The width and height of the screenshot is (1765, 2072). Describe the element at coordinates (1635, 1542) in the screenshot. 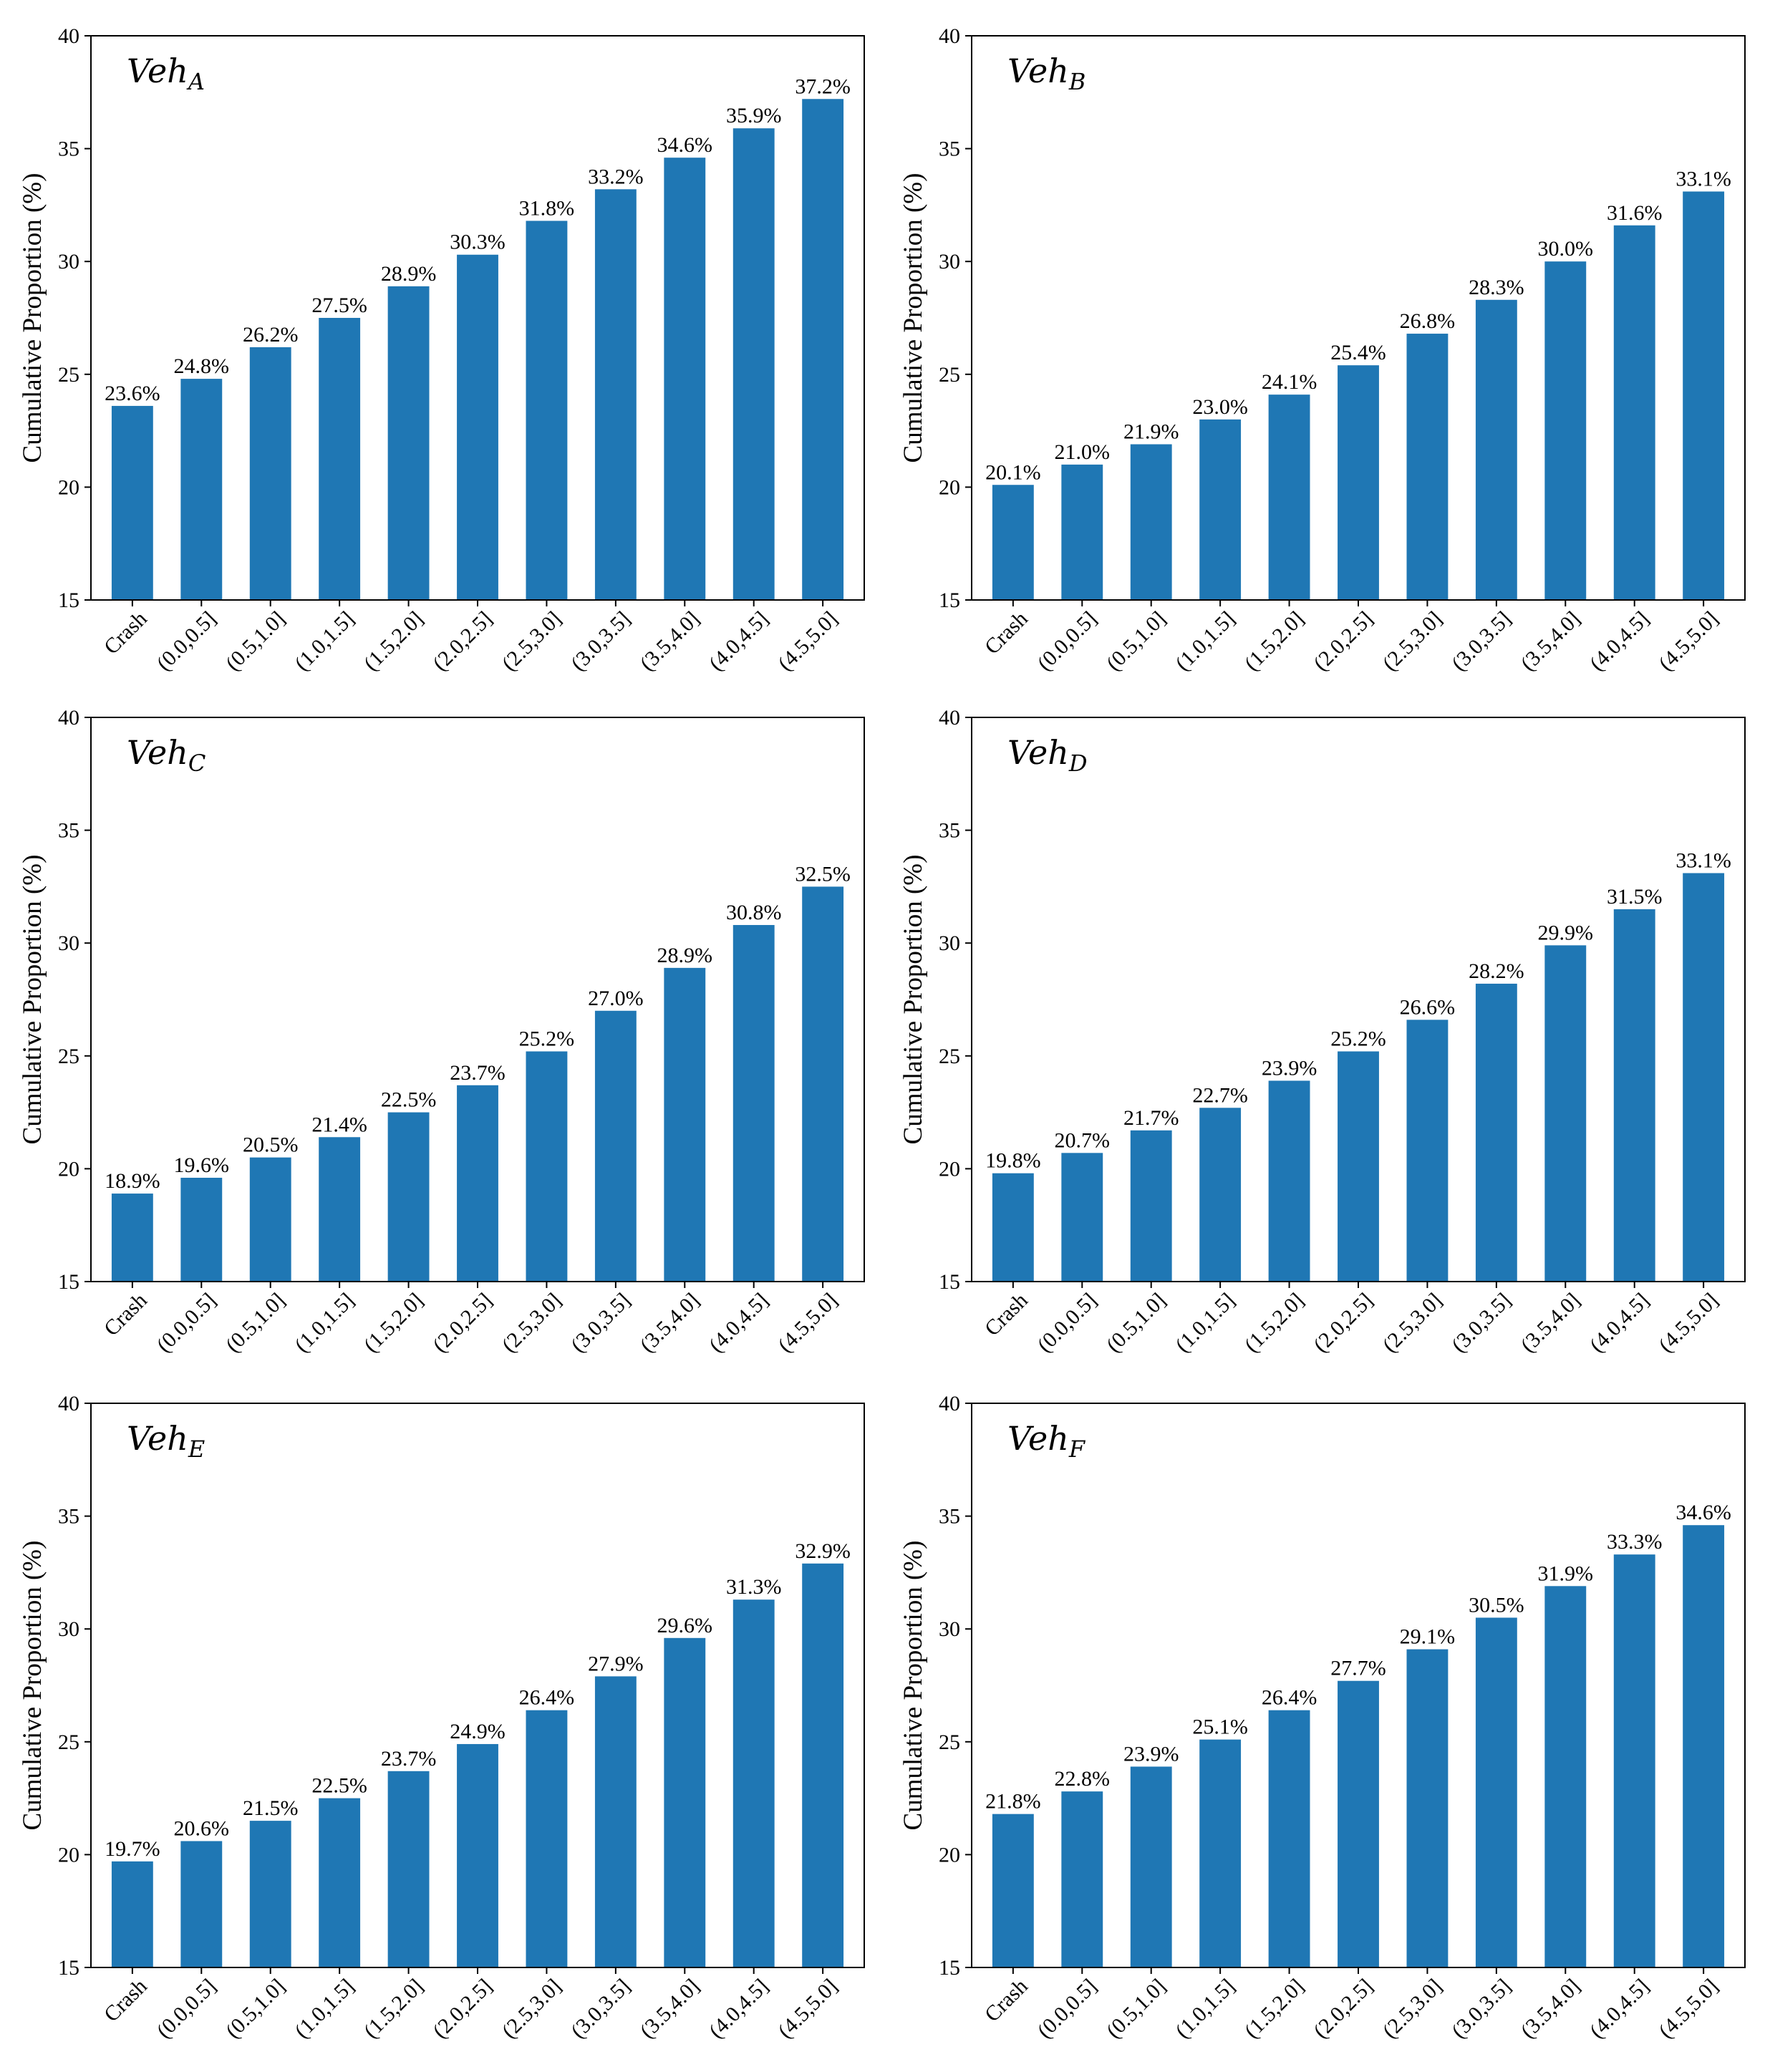

I see `data-label: 33.3%` at that location.